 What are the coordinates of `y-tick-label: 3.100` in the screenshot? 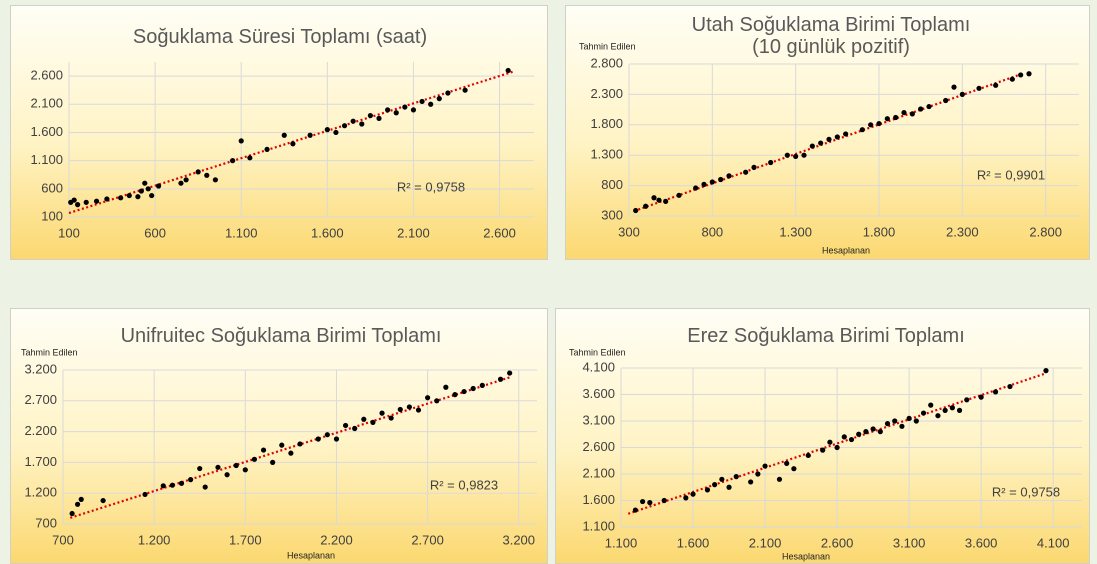 It's located at (598, 419).